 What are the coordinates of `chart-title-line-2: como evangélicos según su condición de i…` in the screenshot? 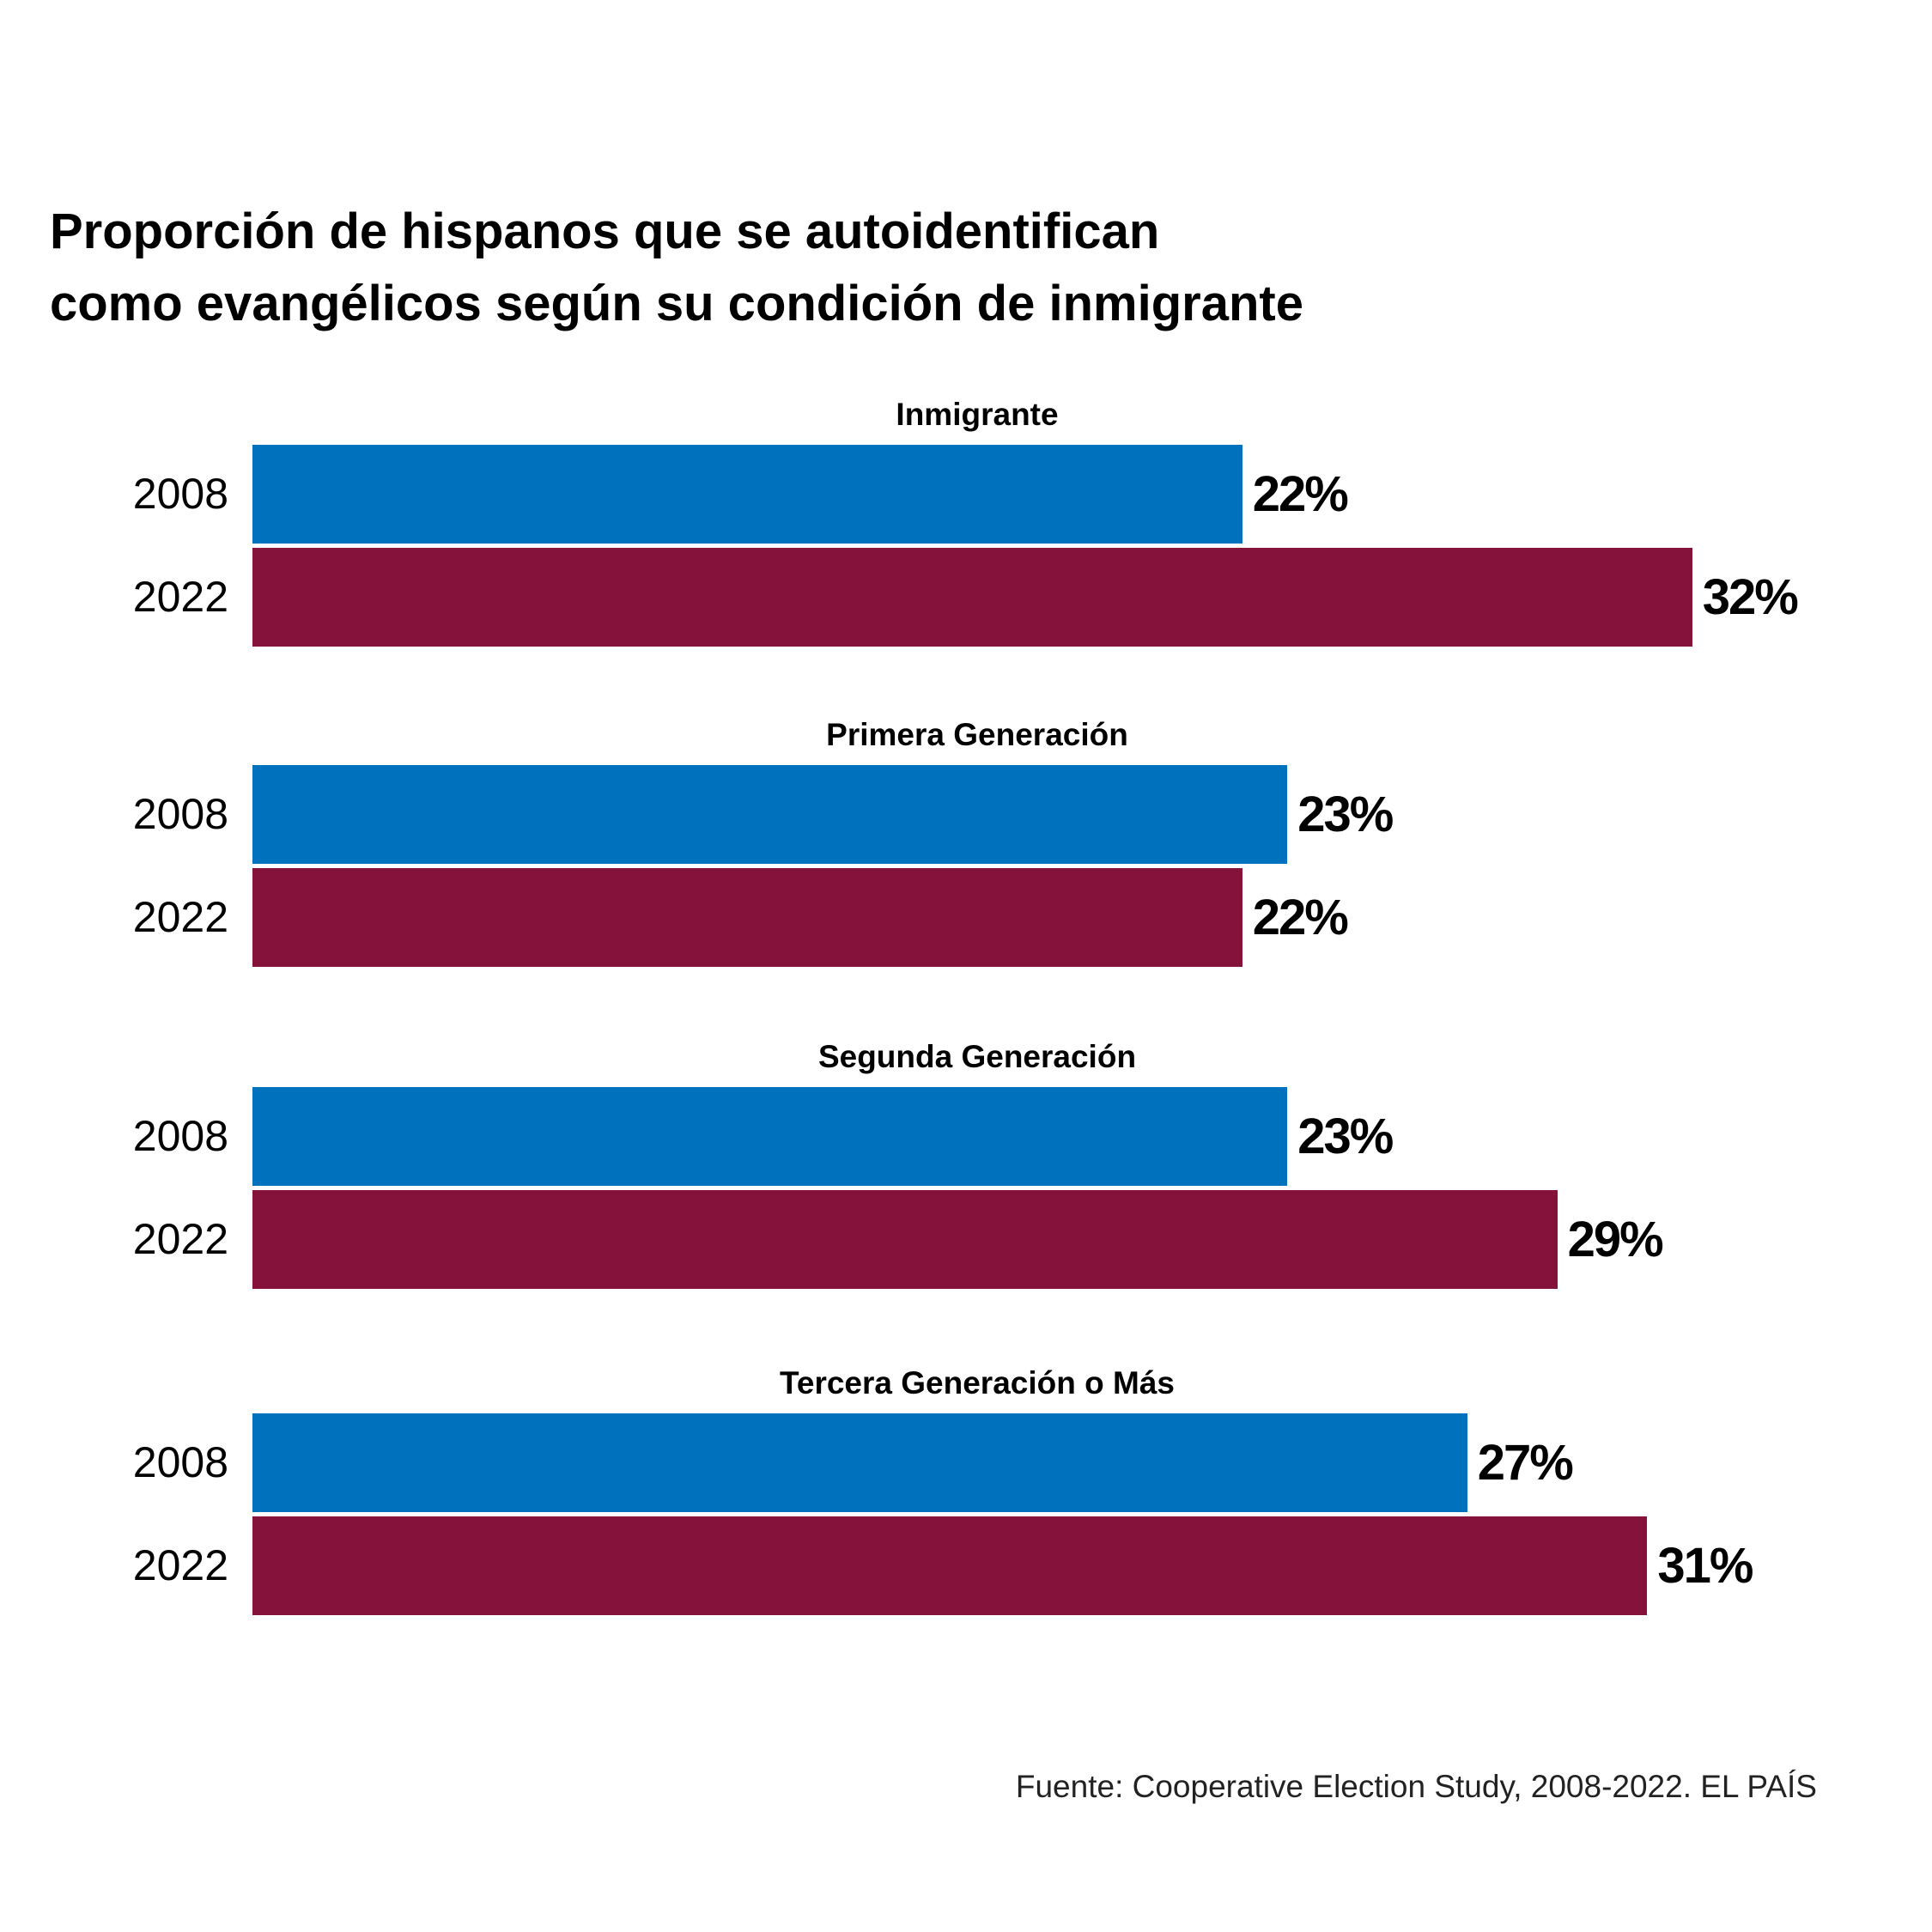 It's located at (676, 303).